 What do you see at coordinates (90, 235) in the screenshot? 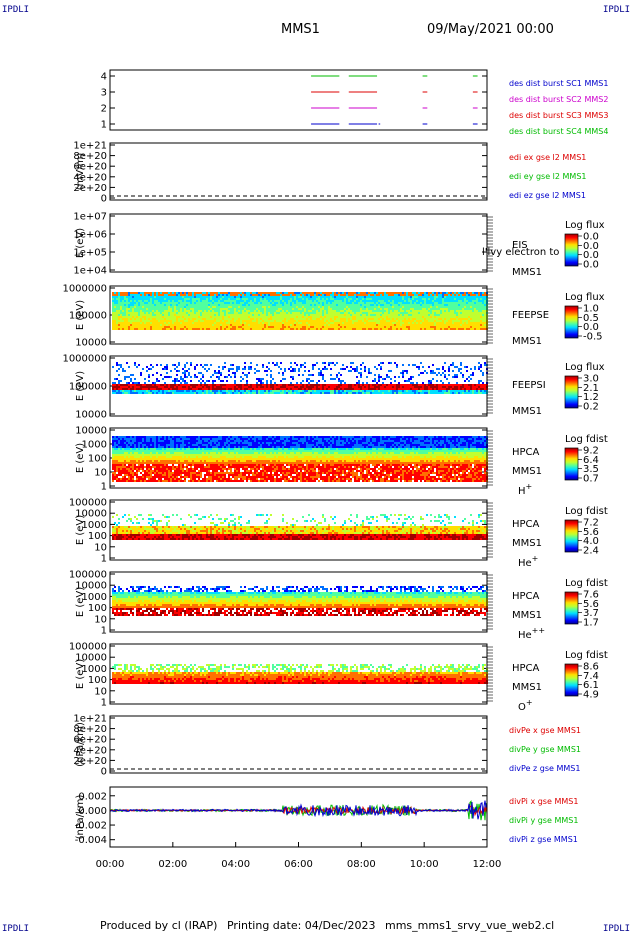
I see `ytick-label: 1e+06` at bounding box center [90, 235].